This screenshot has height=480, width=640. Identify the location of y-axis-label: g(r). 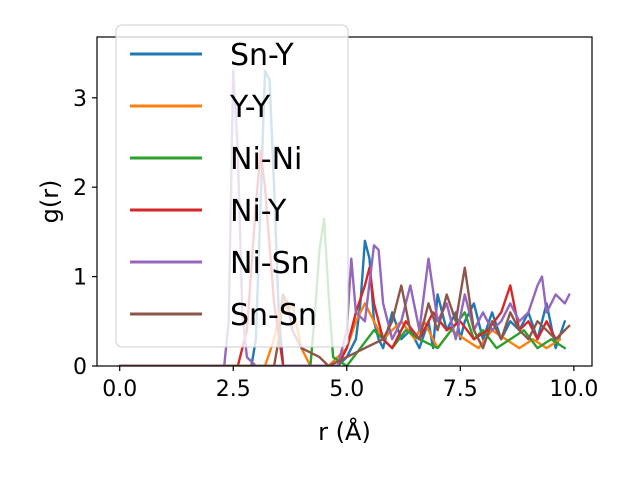
(50, 202).